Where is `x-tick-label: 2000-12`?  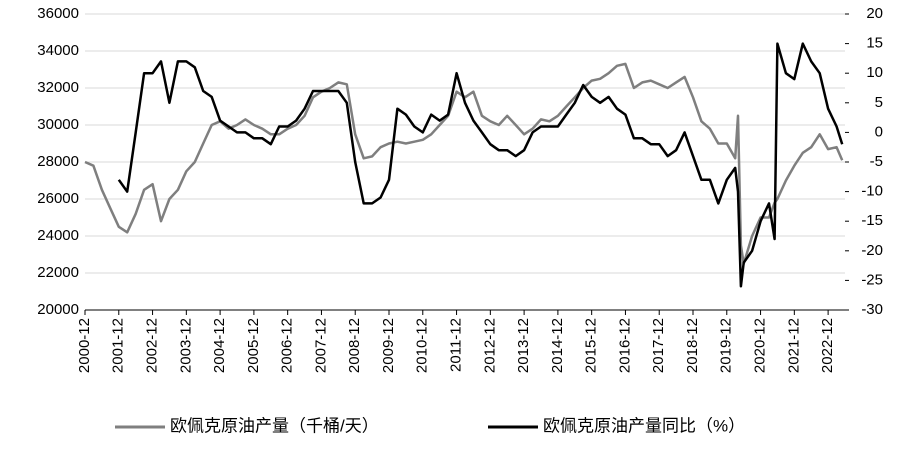
x-tick-label: 2000-12 is located at coordinates (84, 345).